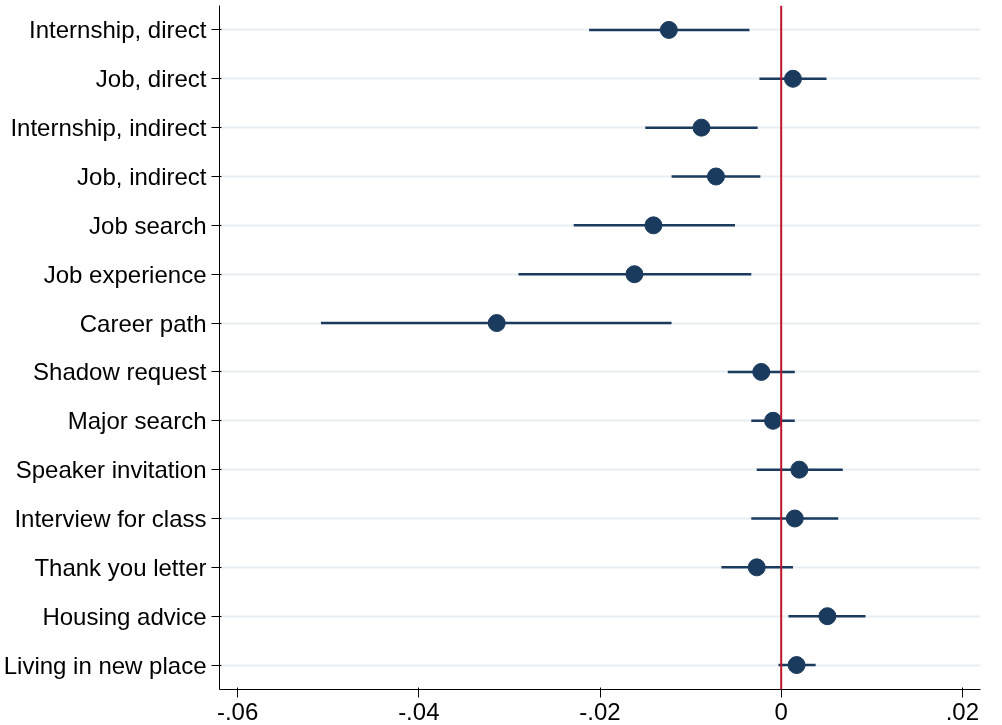  What do you see at coordinates (120, 372) in the screenshot?
I see `y-tick-label: Shadow request` at bounding box center [120, 372].